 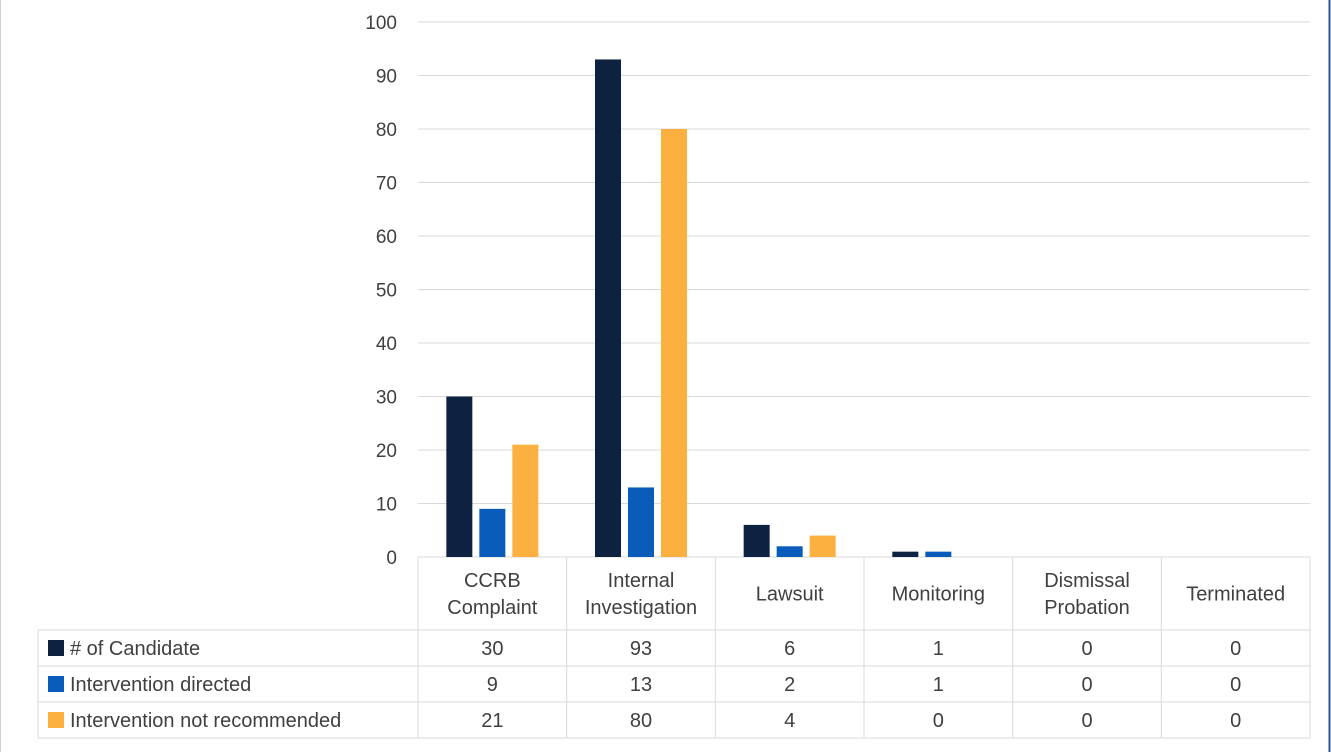 I want to click on y-tick-label: 90, so click(x=386, y=77).